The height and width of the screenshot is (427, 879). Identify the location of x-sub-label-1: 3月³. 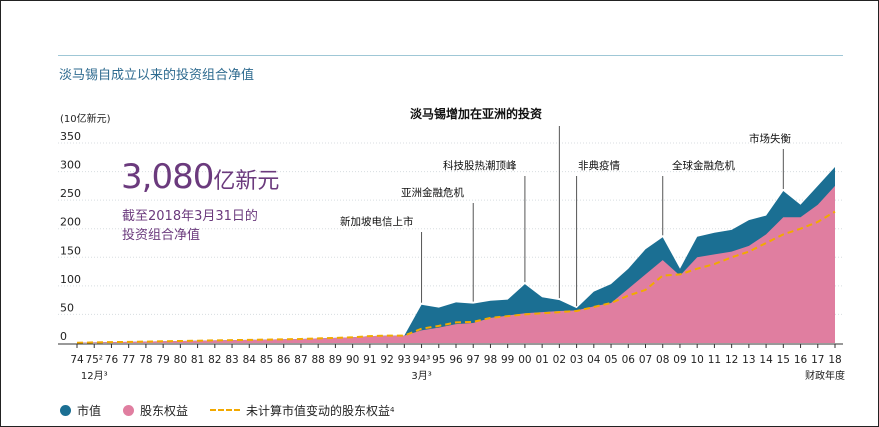
(421, 376).